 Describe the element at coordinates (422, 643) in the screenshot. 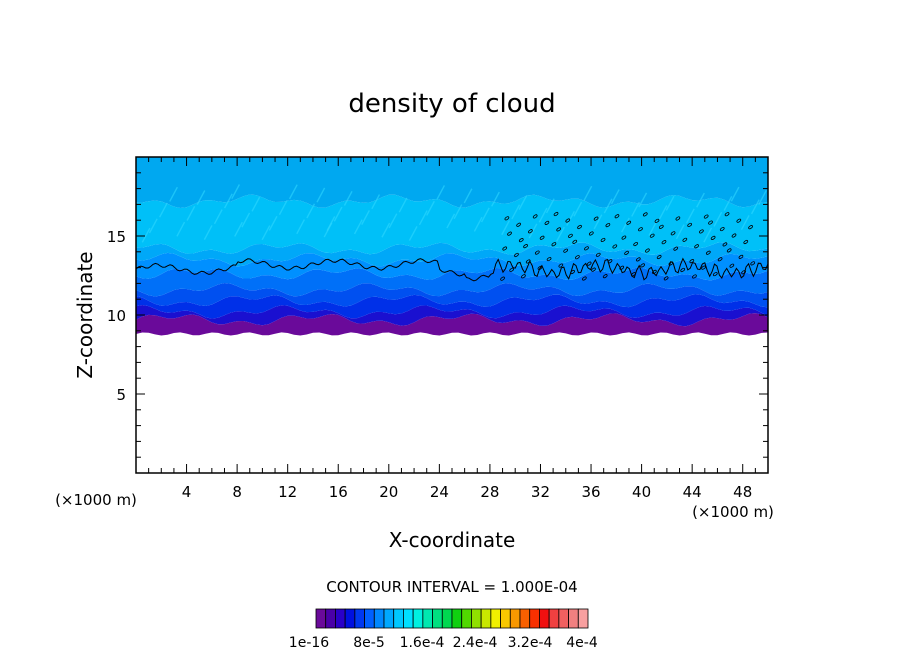

I see `colorbar-label: 1.6e-4` at that location.